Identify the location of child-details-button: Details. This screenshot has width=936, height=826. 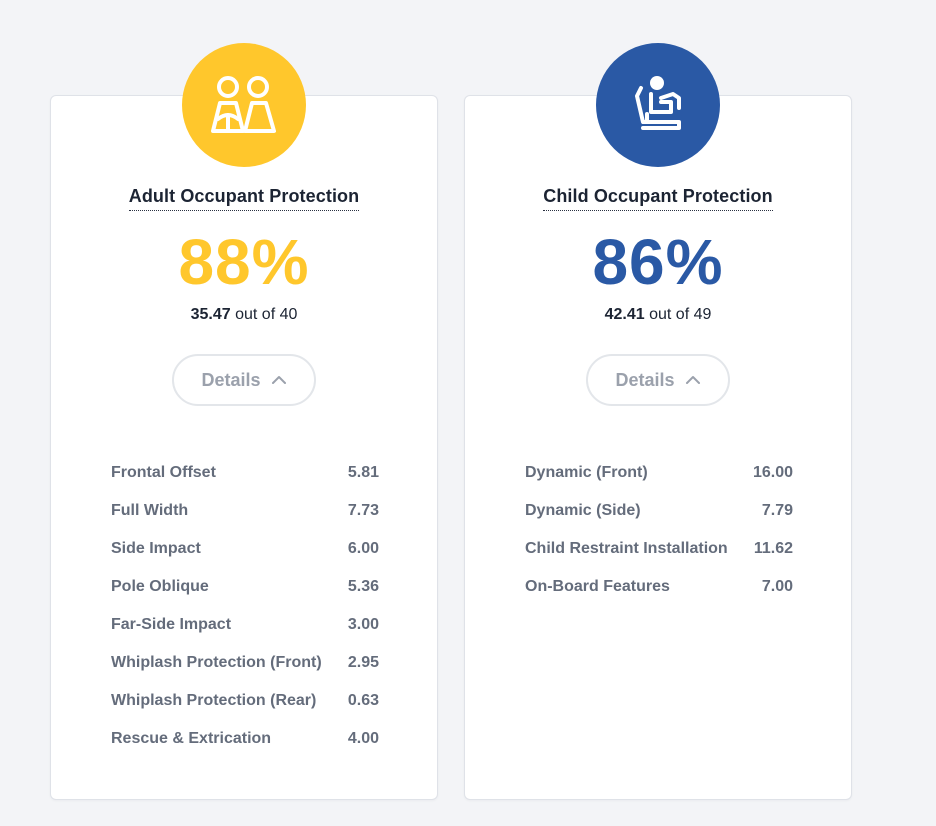
(658, 380).